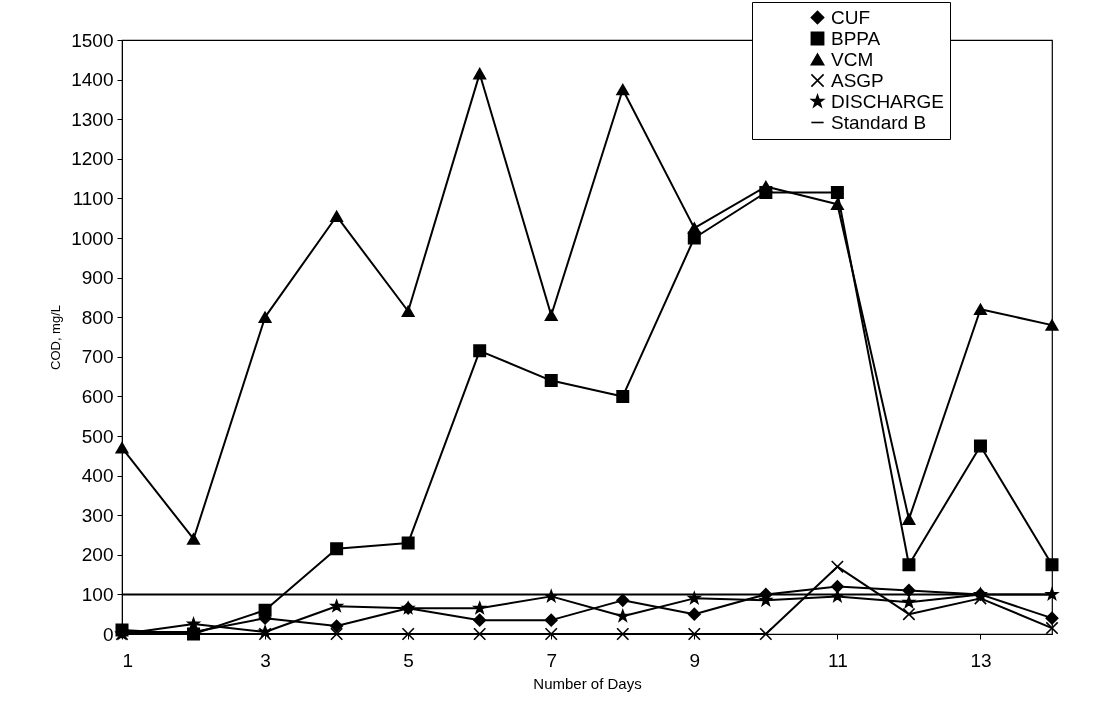 This screenshot has width=1115, height=716. I want to click on x-axis-title: Number of Days, so click(587, 683).